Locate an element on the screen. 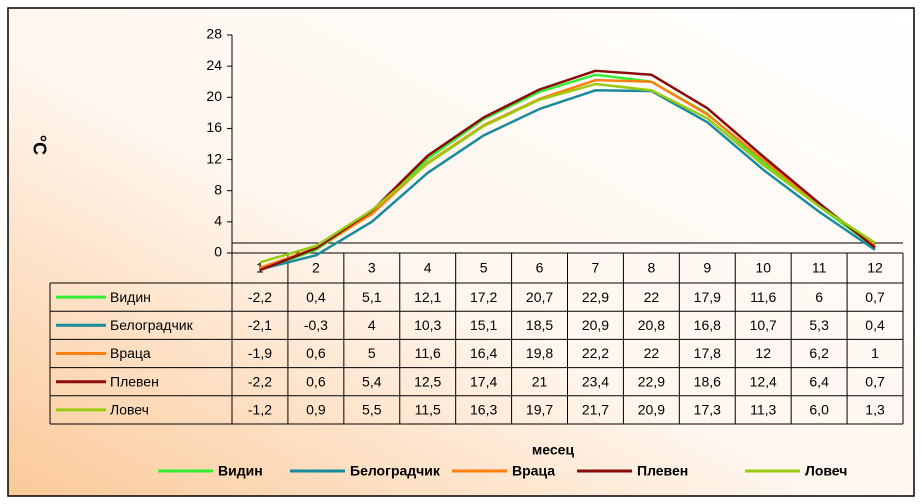  table-cell: 12,4 is located at coordinates (763, 381).